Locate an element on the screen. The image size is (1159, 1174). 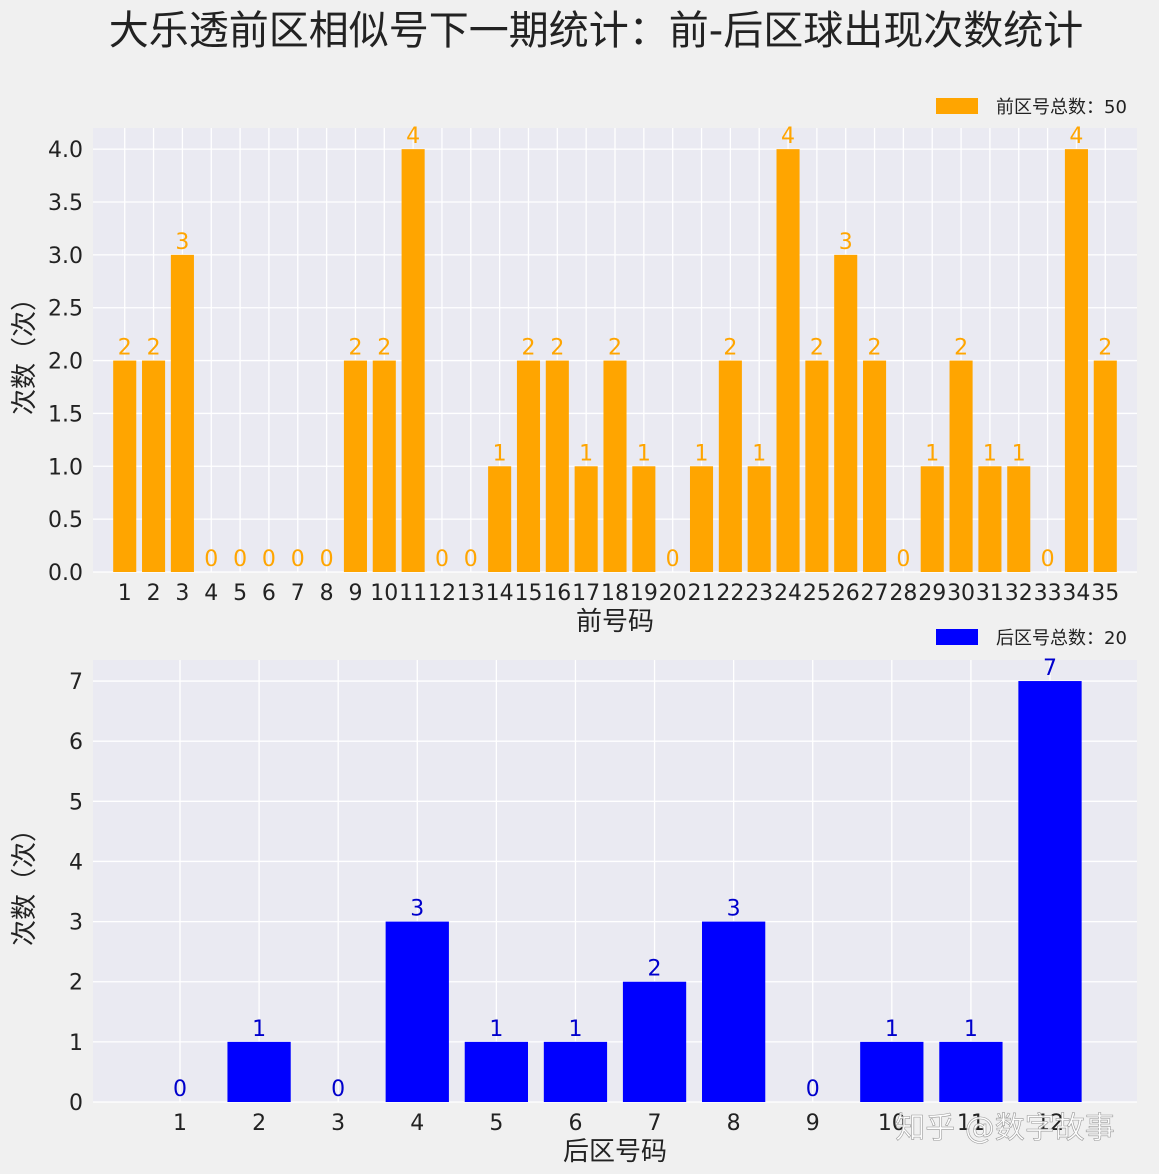
x-tick-label: 14 is located at coordinates (500, 593).